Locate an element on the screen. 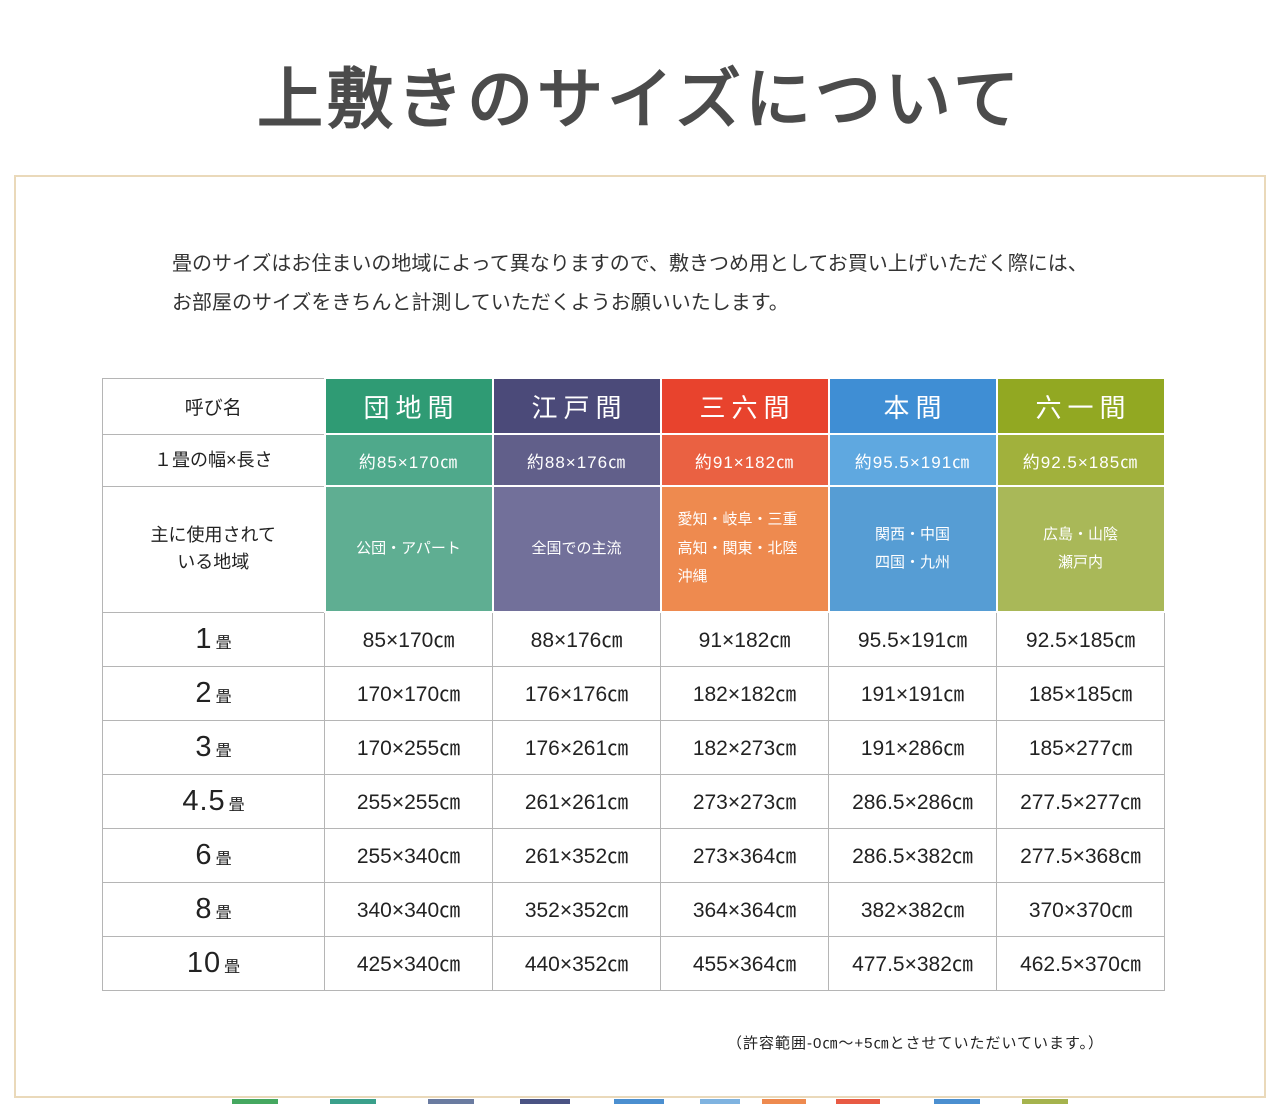 The image size is (1280, 1104). region-line: 四国・九州 is located at coordinates (912, 562).